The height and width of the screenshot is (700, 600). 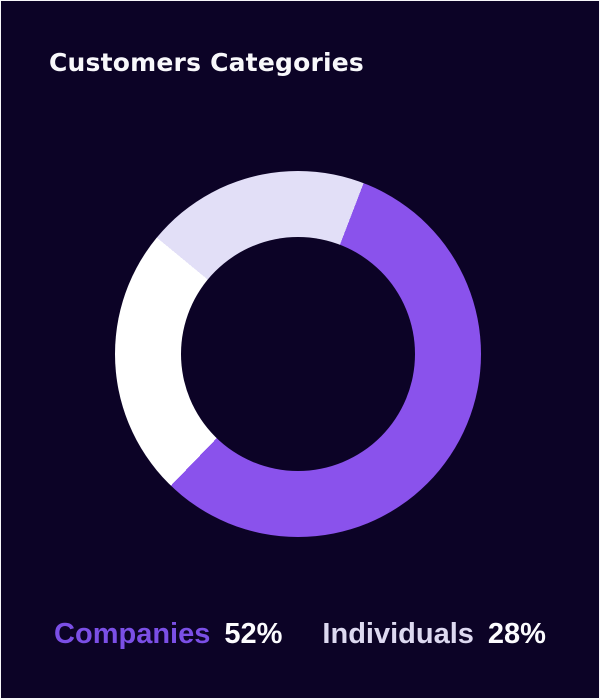 What do you see at coordinates (253, 634) in the screenshot?
I see `legend-value-companies: 52%` at bounding box center [253, 634].